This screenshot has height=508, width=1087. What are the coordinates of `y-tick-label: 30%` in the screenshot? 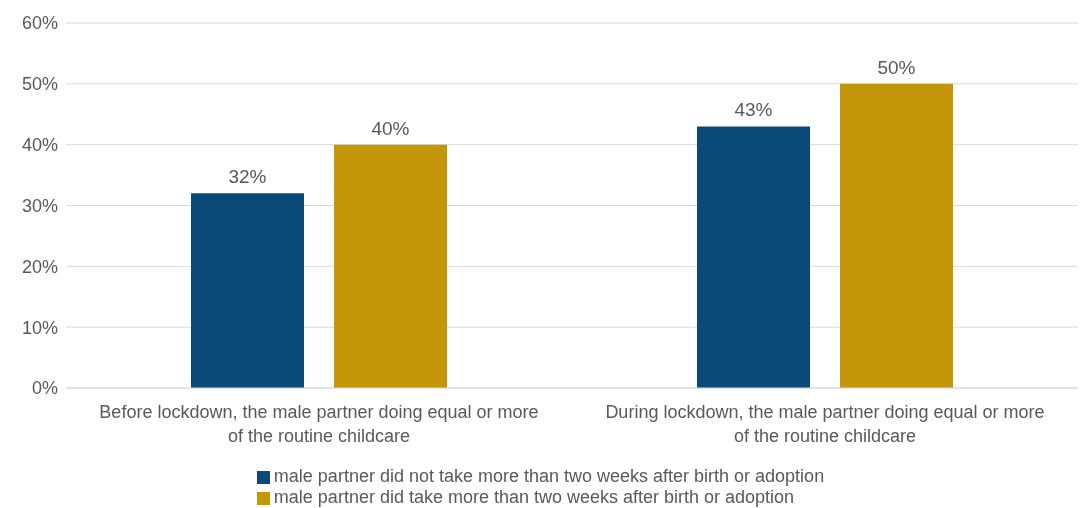 It's located at (39, 205).